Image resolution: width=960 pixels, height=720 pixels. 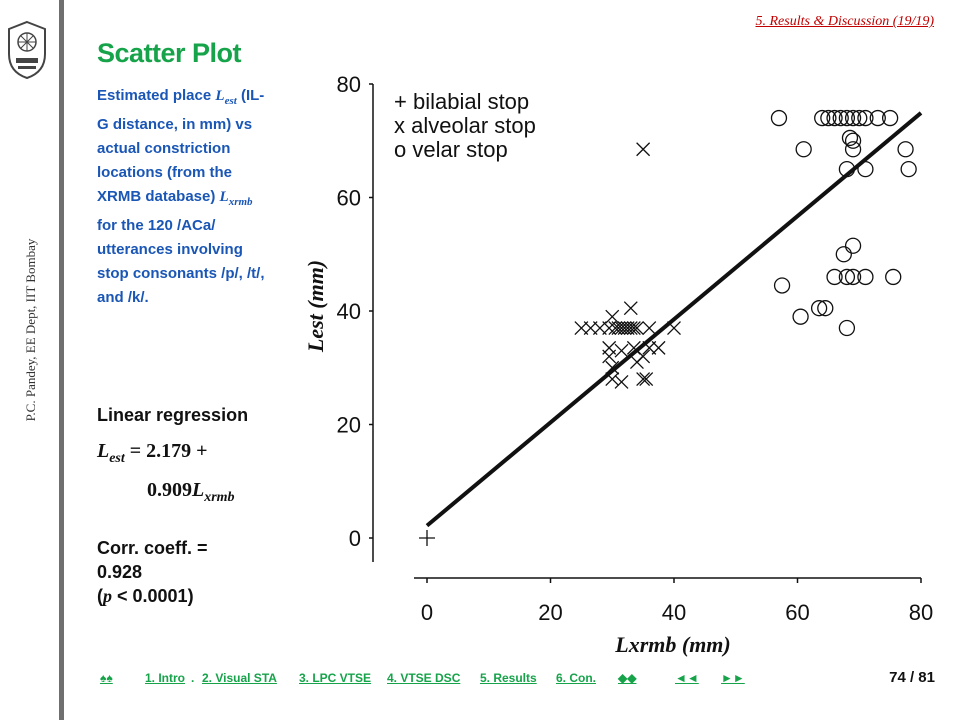 I want to click on section-header-link: 5. Results & Discussion (19/19), so click(x=845, y=21).